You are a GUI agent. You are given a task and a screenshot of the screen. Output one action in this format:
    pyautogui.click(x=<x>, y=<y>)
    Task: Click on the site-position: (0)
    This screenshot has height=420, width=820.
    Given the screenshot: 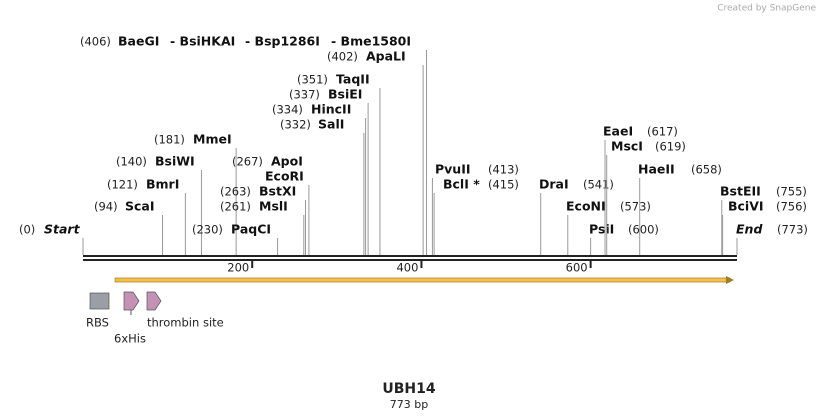 What is the action you would take?
    pyautogui.click(x=27, y=230)
    